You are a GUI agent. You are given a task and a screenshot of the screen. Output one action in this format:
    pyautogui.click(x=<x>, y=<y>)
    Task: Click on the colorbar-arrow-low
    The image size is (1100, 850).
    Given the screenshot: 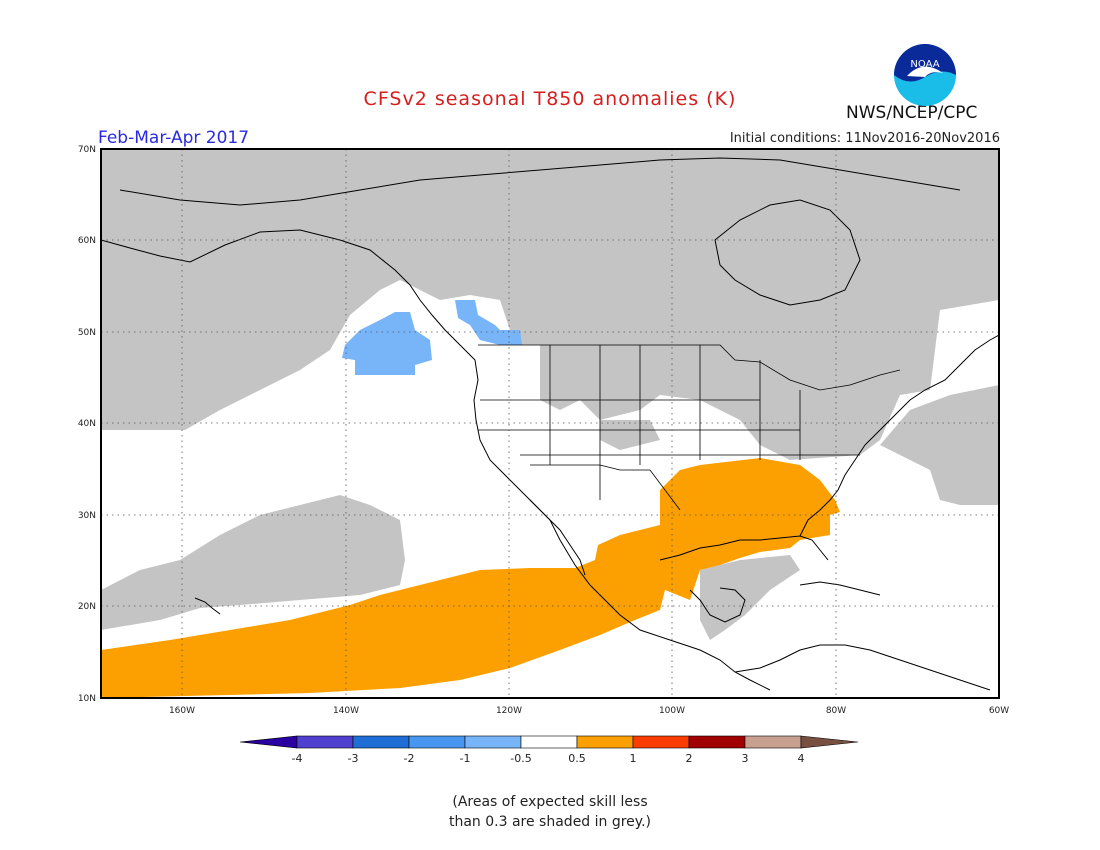 What is the action you would take?
    pyautogui.click(x=268, y=742)
    